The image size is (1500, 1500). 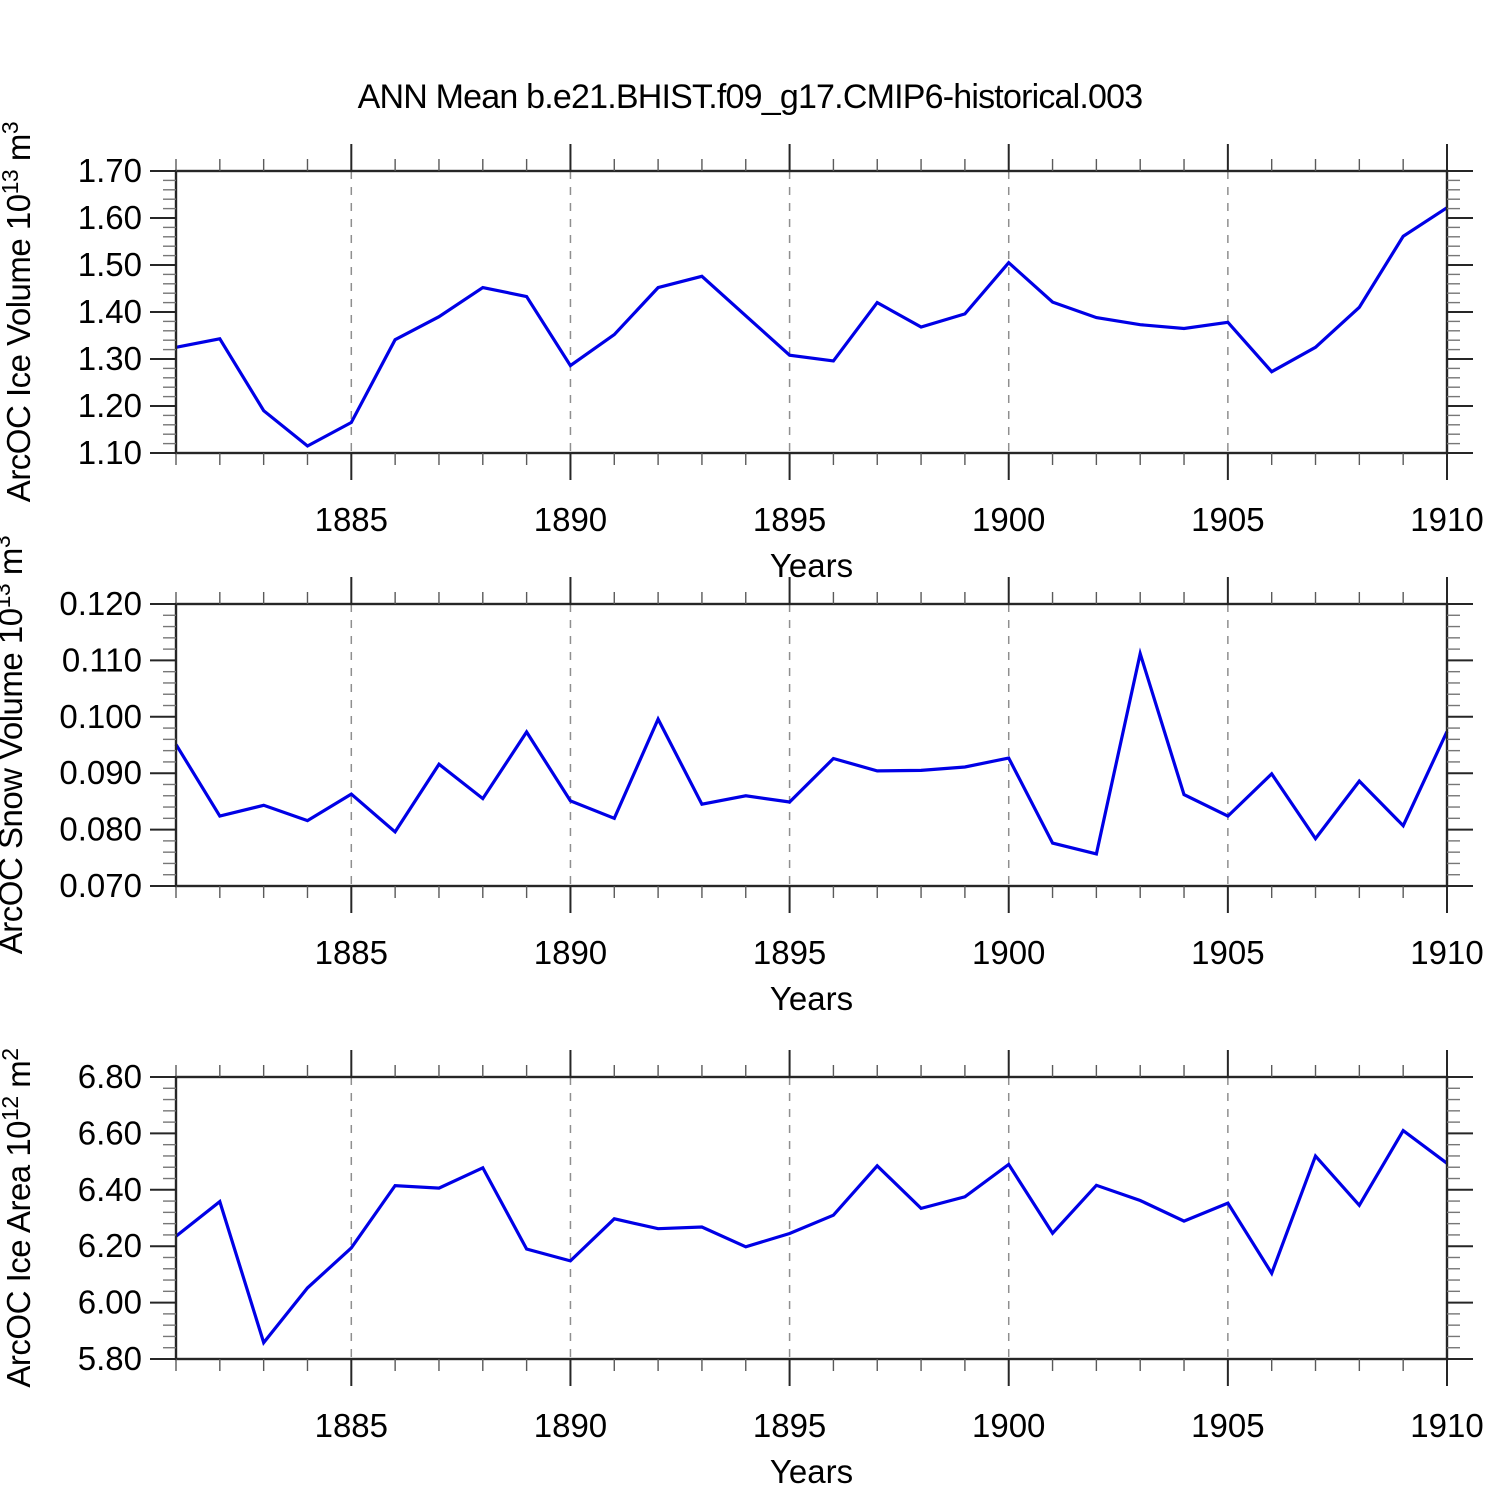 What do you see at coordinates (14, 745) in the screenshot?
I see `y-axis-title: ArcOC Snow Volume 1013 m3` at bounding box center [14, 745].